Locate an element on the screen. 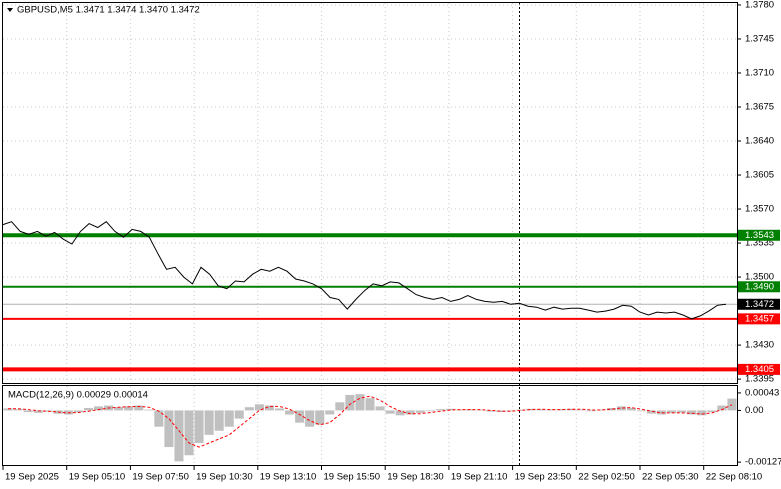 This screenshot has width=781, height=489. x-tick-label: 19 Sep 18:30 is located at coordinates (415, 477).